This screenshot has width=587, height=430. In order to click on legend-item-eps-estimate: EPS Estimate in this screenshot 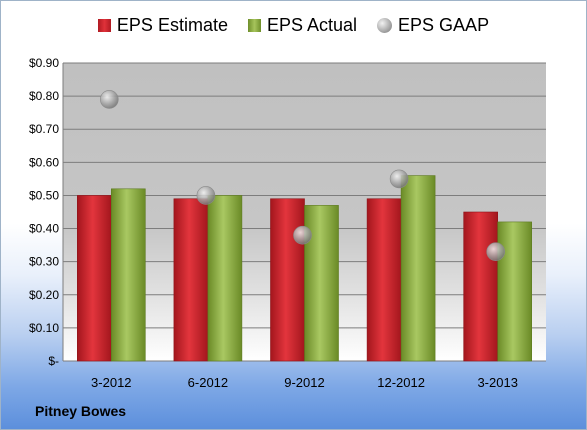, I will do `click(162, 25)`.